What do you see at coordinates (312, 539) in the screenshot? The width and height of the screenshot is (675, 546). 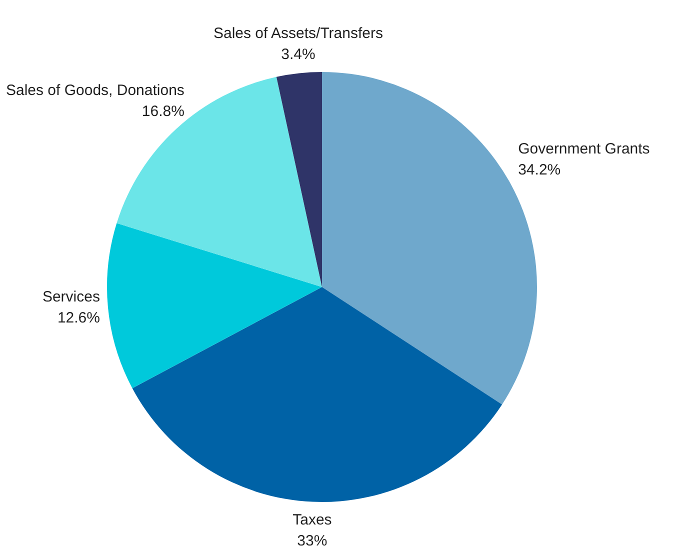 I see `data-label: 33%` at bounding box center [312, 539].